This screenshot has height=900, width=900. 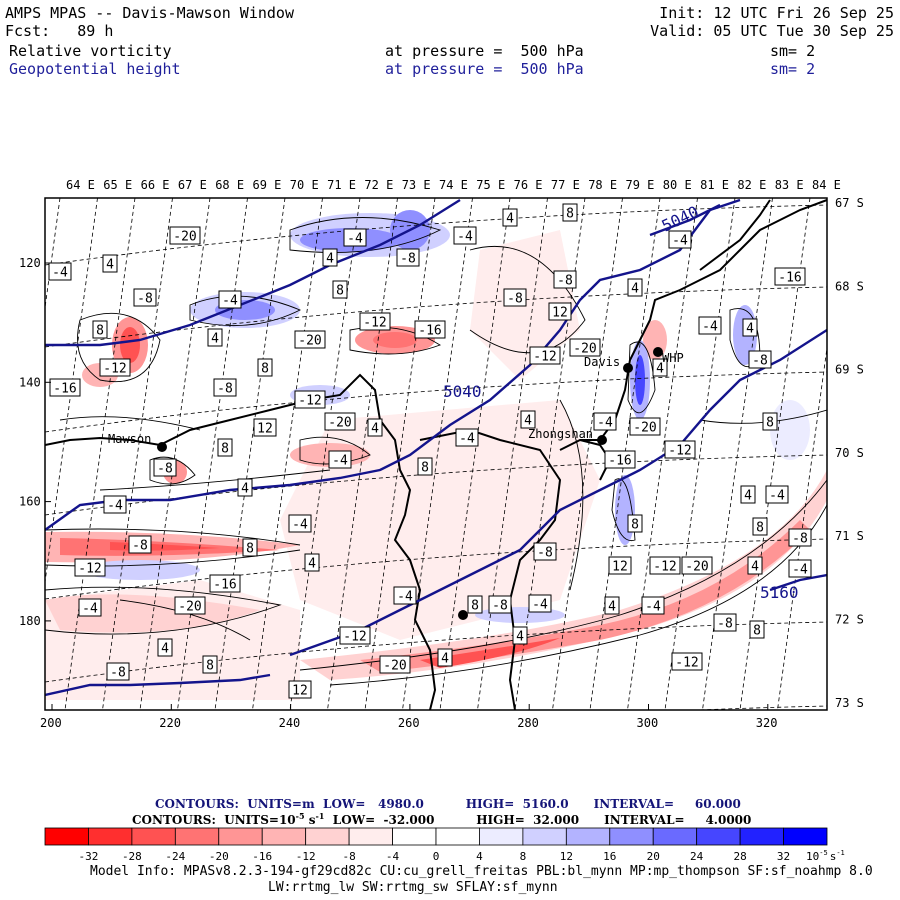 What do you see at coordinates (90, 51) in the screenshot?
I see `field1-name: Relative vorticity` at bounding box center [90, 51].